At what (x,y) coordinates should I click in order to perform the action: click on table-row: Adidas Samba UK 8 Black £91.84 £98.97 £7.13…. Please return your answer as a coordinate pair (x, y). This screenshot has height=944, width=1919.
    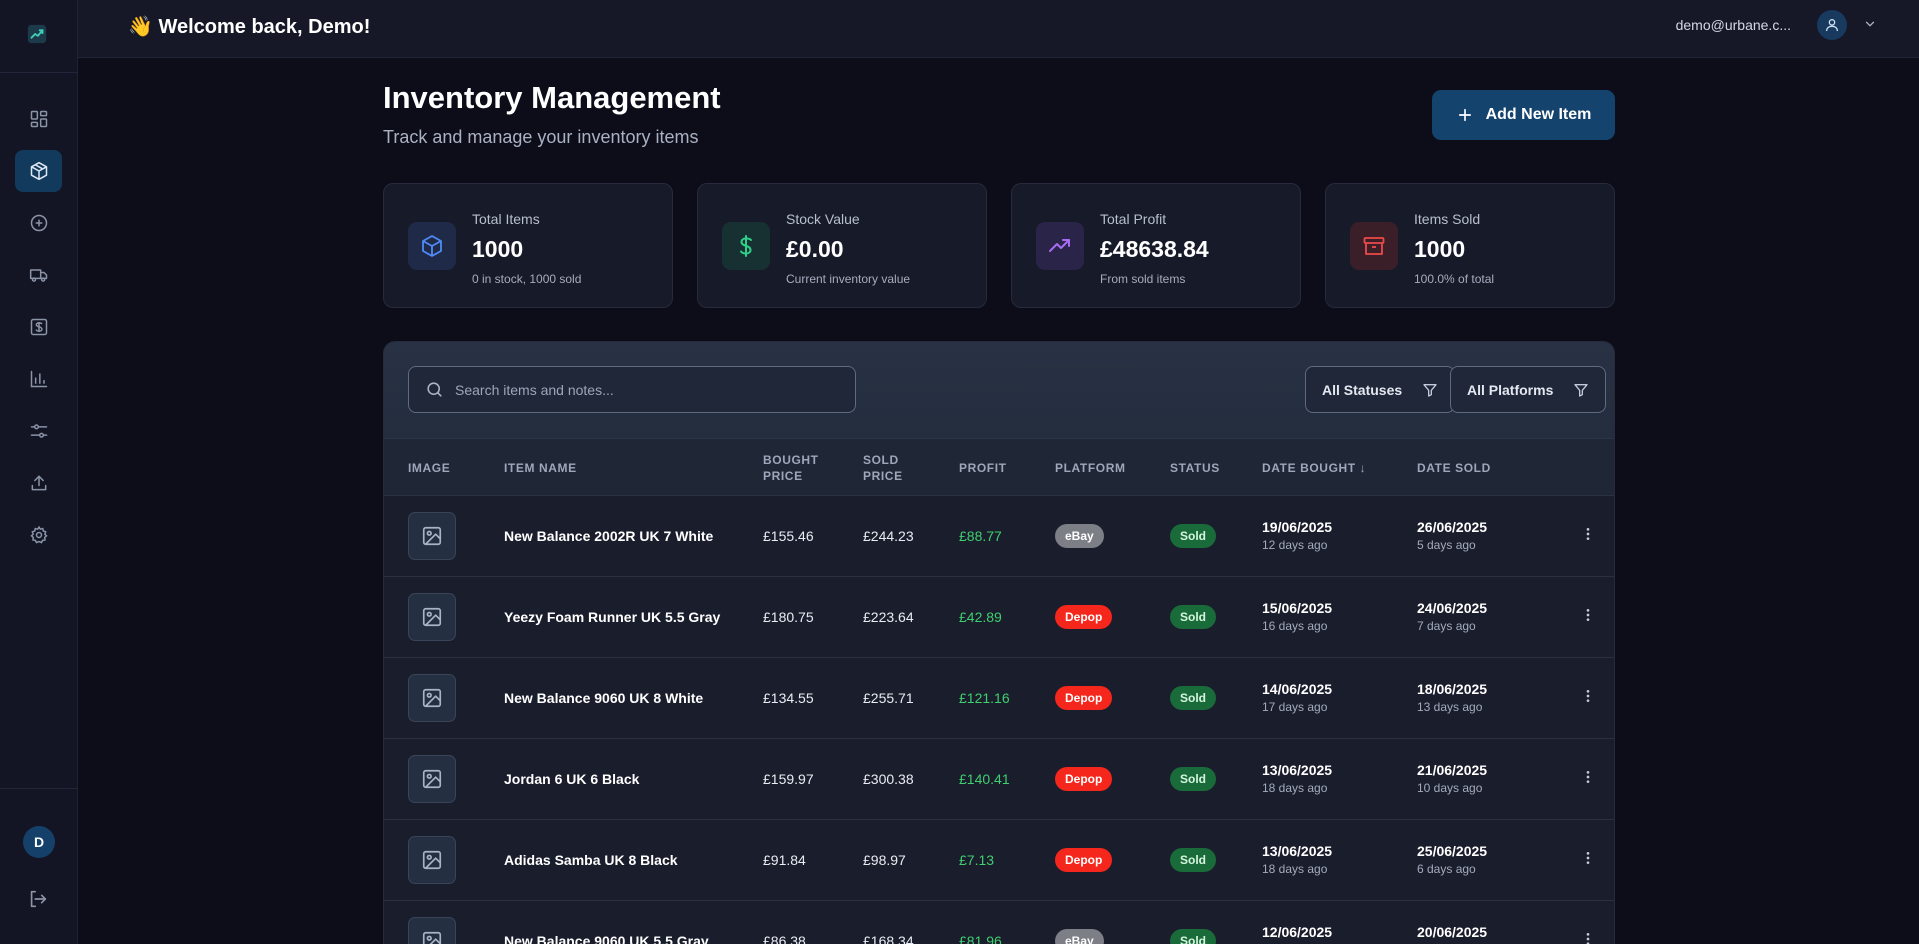
    Looking at the image, I should click on (999, 860).